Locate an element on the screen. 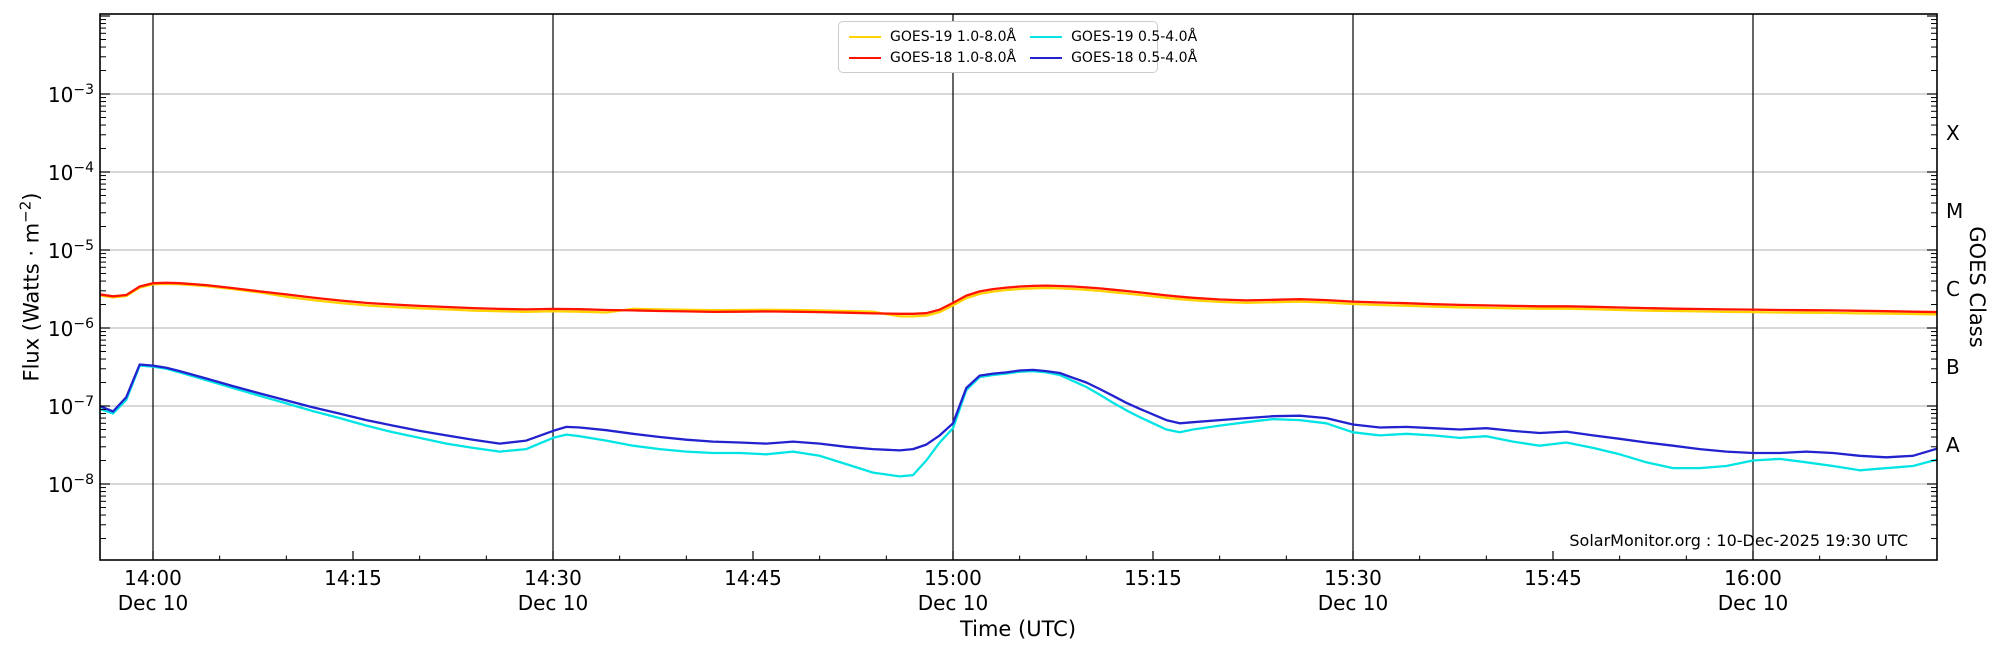 The width and height of the screenshot is (2000, 650). goes-class-label-x: X is located at coordinates (1953, 133).